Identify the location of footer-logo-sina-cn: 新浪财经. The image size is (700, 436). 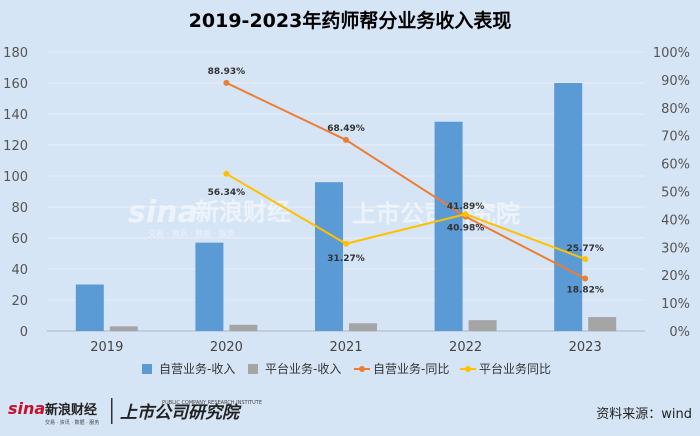
(71, 410).